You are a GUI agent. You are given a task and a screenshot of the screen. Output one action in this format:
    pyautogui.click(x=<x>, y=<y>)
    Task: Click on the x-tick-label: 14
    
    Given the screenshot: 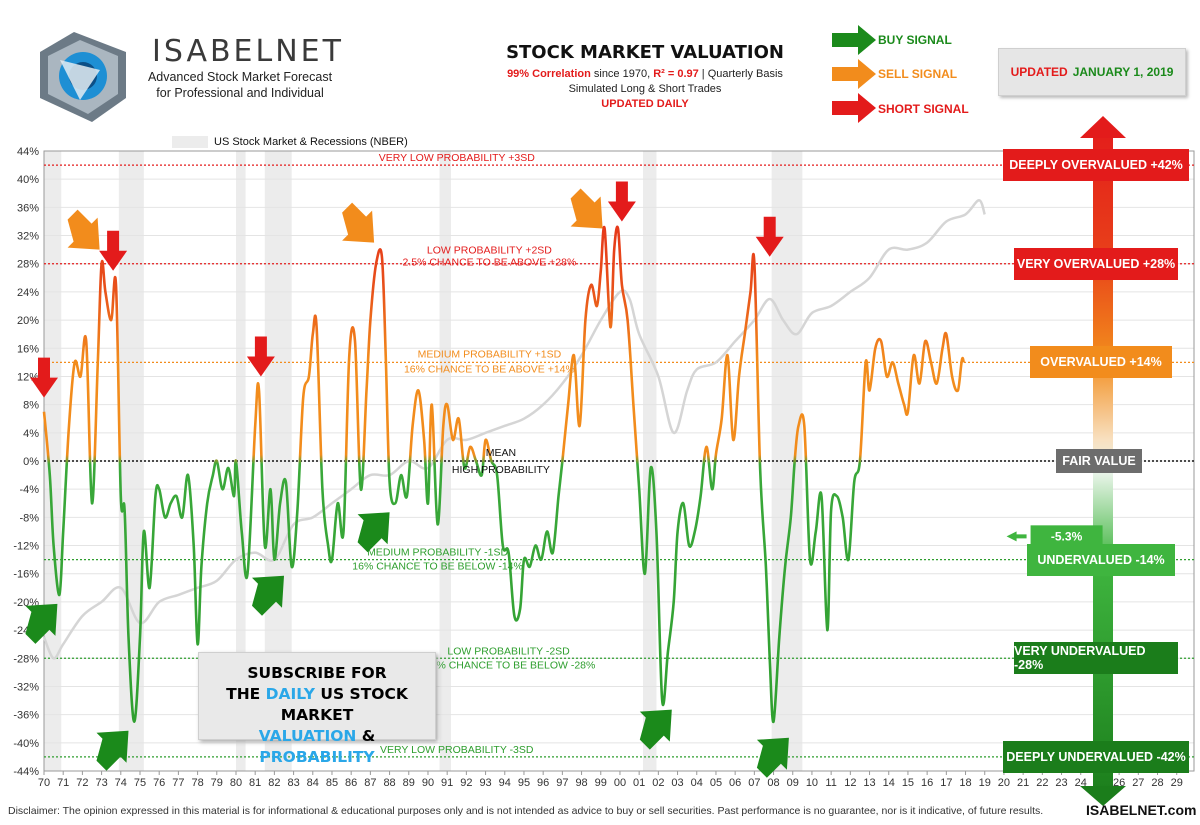 What is the action you would take?
    pyautogui.click(x=889, y=783)
    